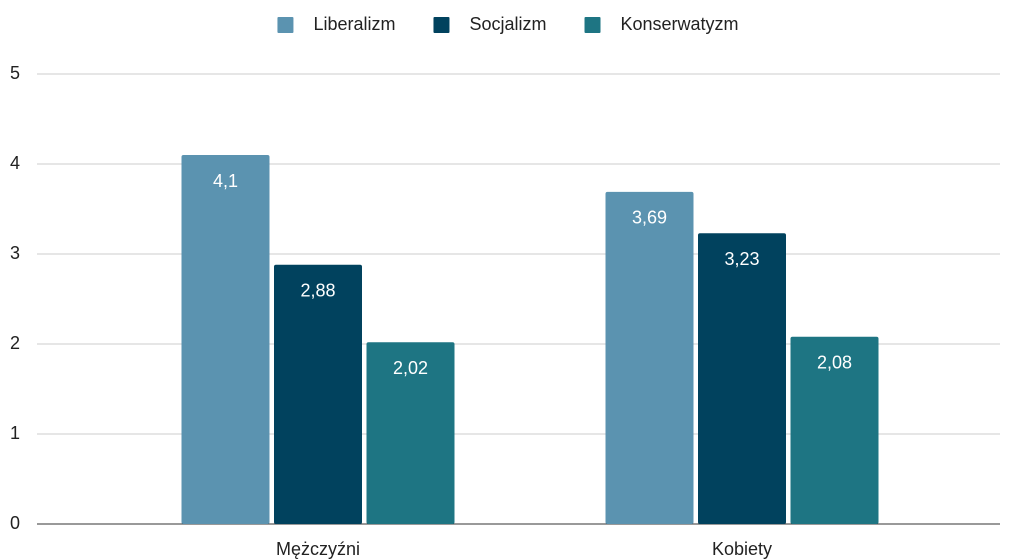  What do you see at coordinates (742, 549) in the screenshot?
I see `x-tick-label: Kobiety` at bounding box center [742, 549].